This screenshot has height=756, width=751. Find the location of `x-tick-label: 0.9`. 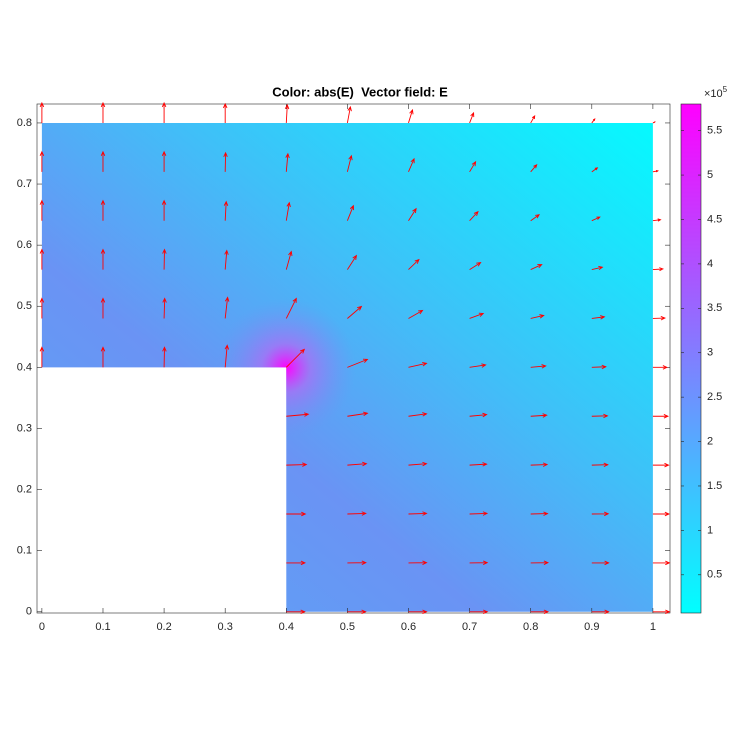

x-tick-label: 0.9 is located at coordinates (591, 627).